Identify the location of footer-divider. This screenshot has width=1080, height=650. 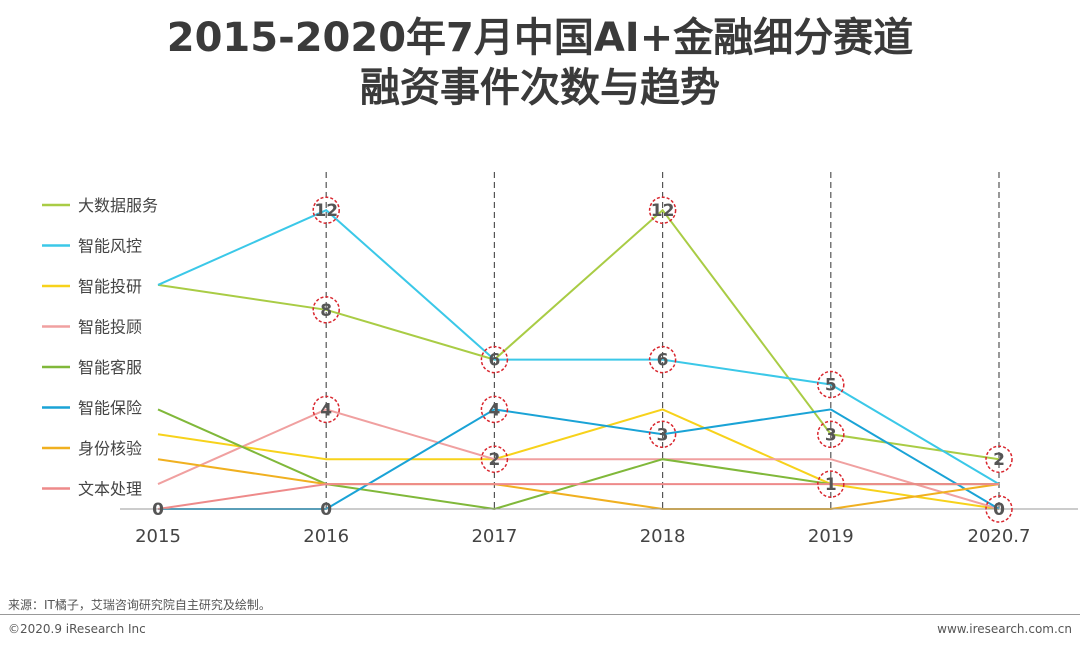
(540, 614).